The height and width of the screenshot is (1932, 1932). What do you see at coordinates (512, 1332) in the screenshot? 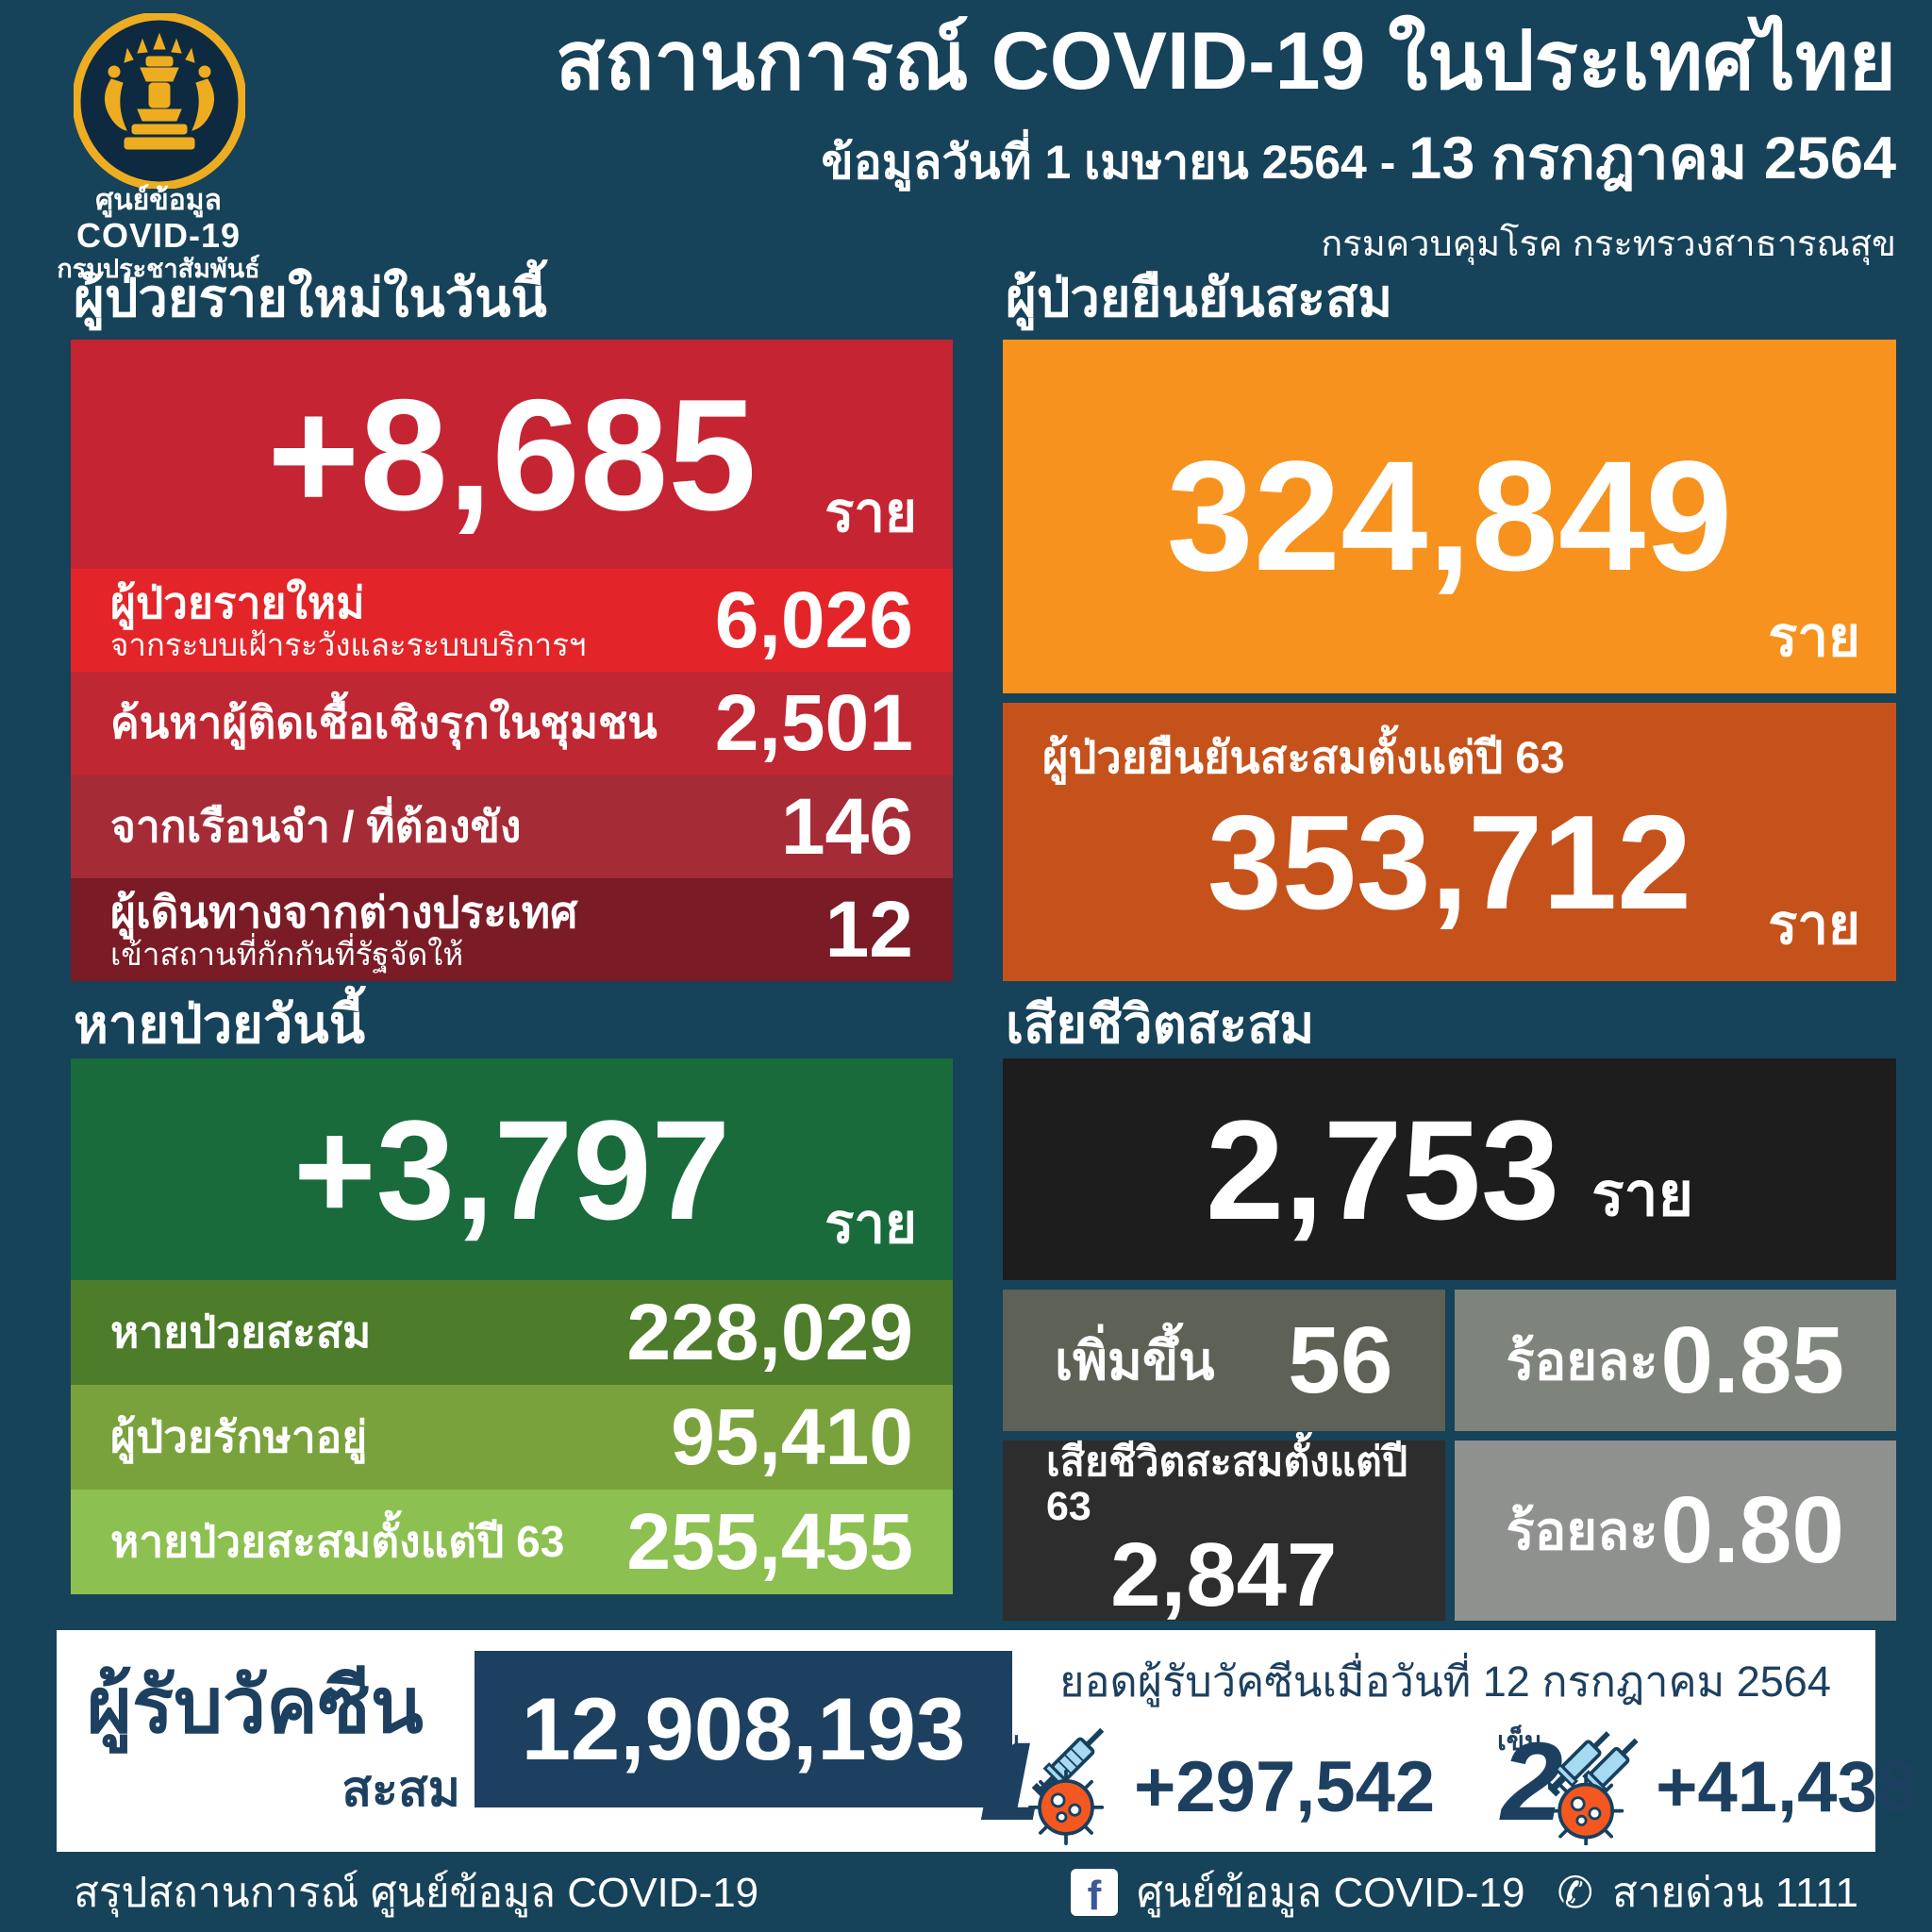
I see `recovered-row-cumulative: หายป่วยสะสม 228,029` at bounding box center [512, 1332].